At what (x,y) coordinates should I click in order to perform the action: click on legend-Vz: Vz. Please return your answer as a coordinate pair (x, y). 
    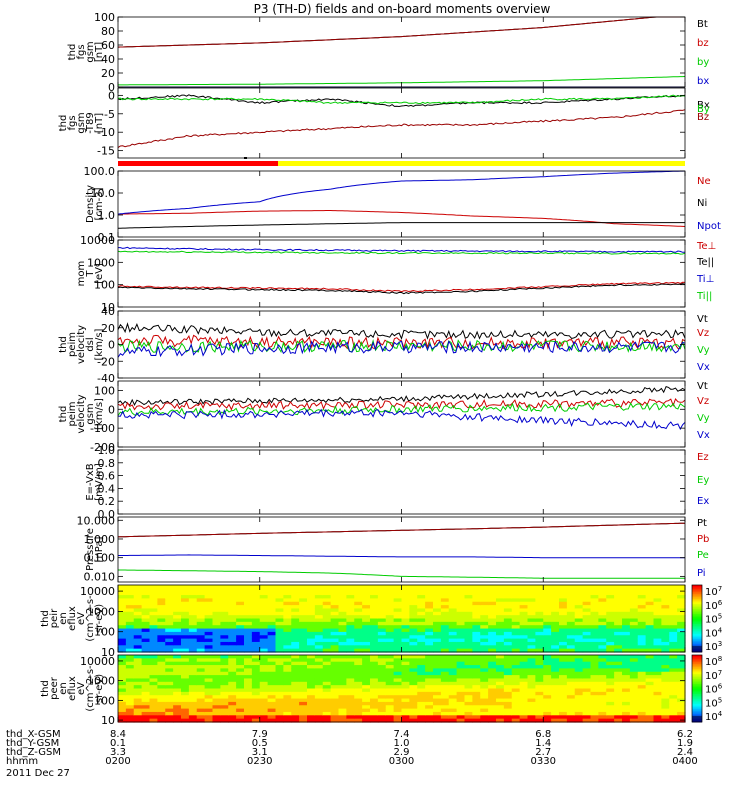
    Looking at the image, I should click on (703, 401).